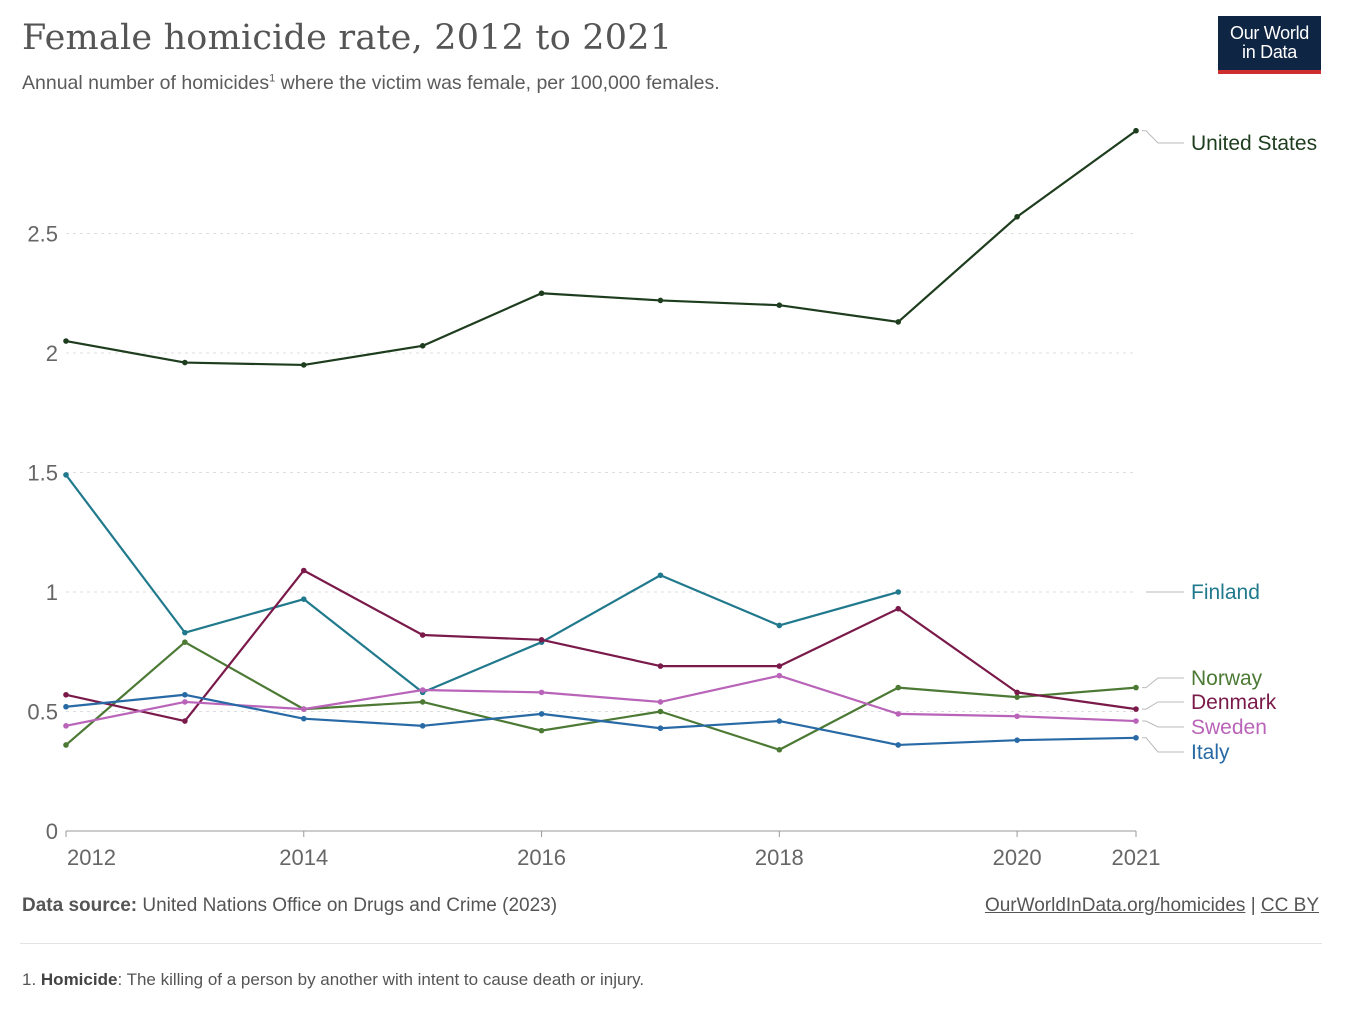 Image resolution: width=1347 pixels, height=1014 pixels. Describe the element at coordinates (303, 857) in the screenshot. I see `x-tick-label: 2014` at that location.